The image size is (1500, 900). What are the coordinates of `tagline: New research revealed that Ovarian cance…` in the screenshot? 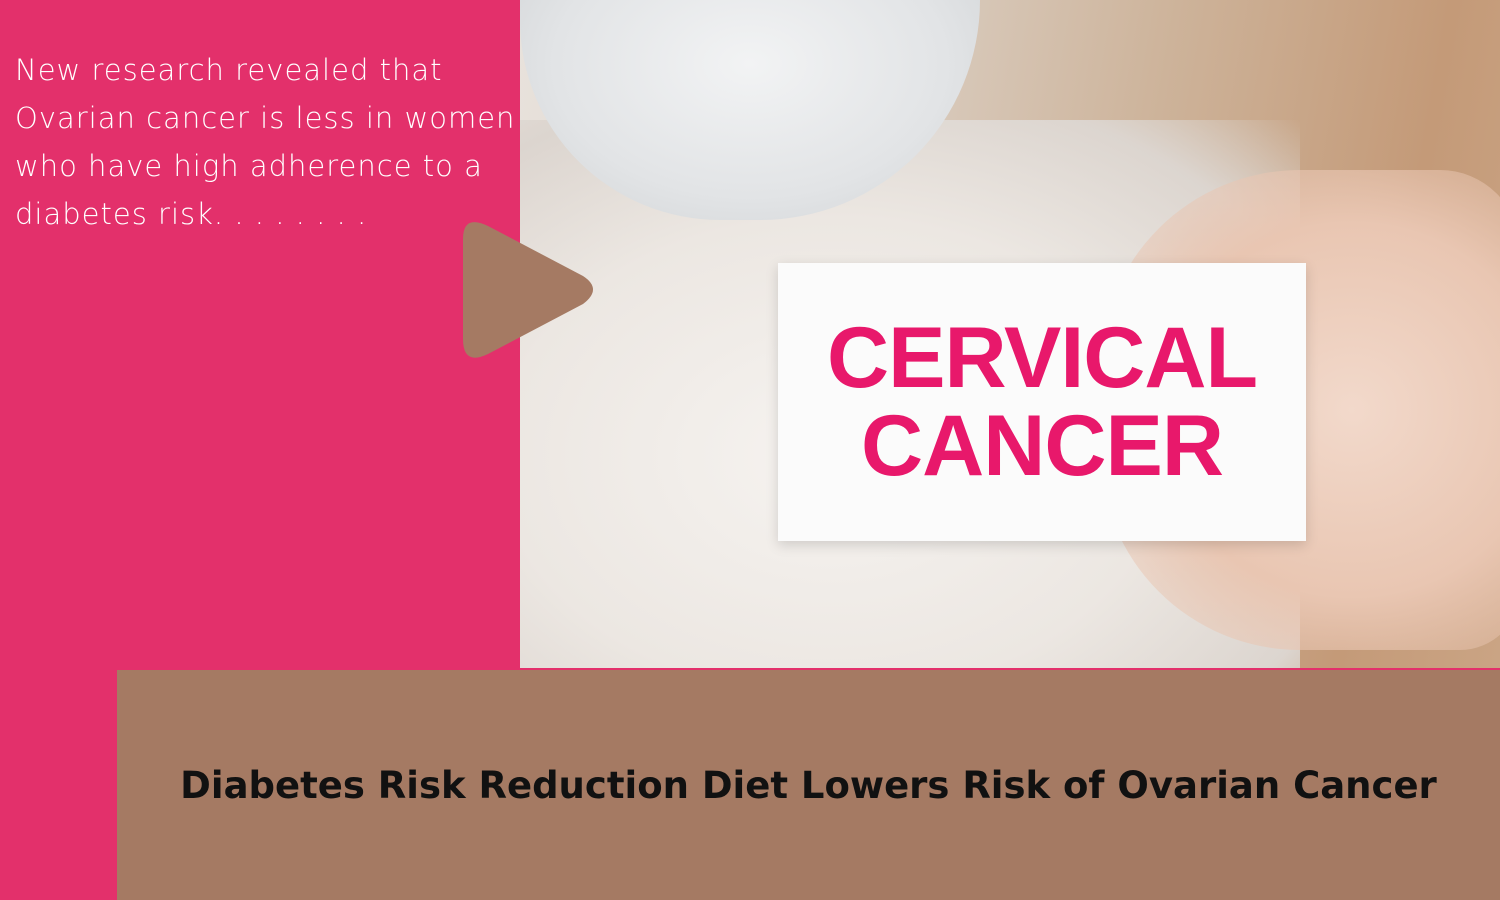 It's located at (265, 142).